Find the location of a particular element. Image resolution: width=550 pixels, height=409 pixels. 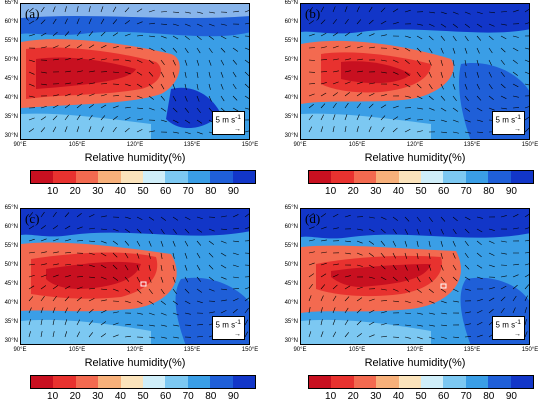

lat-tick: 60°N is located at coordinates (291, 22).